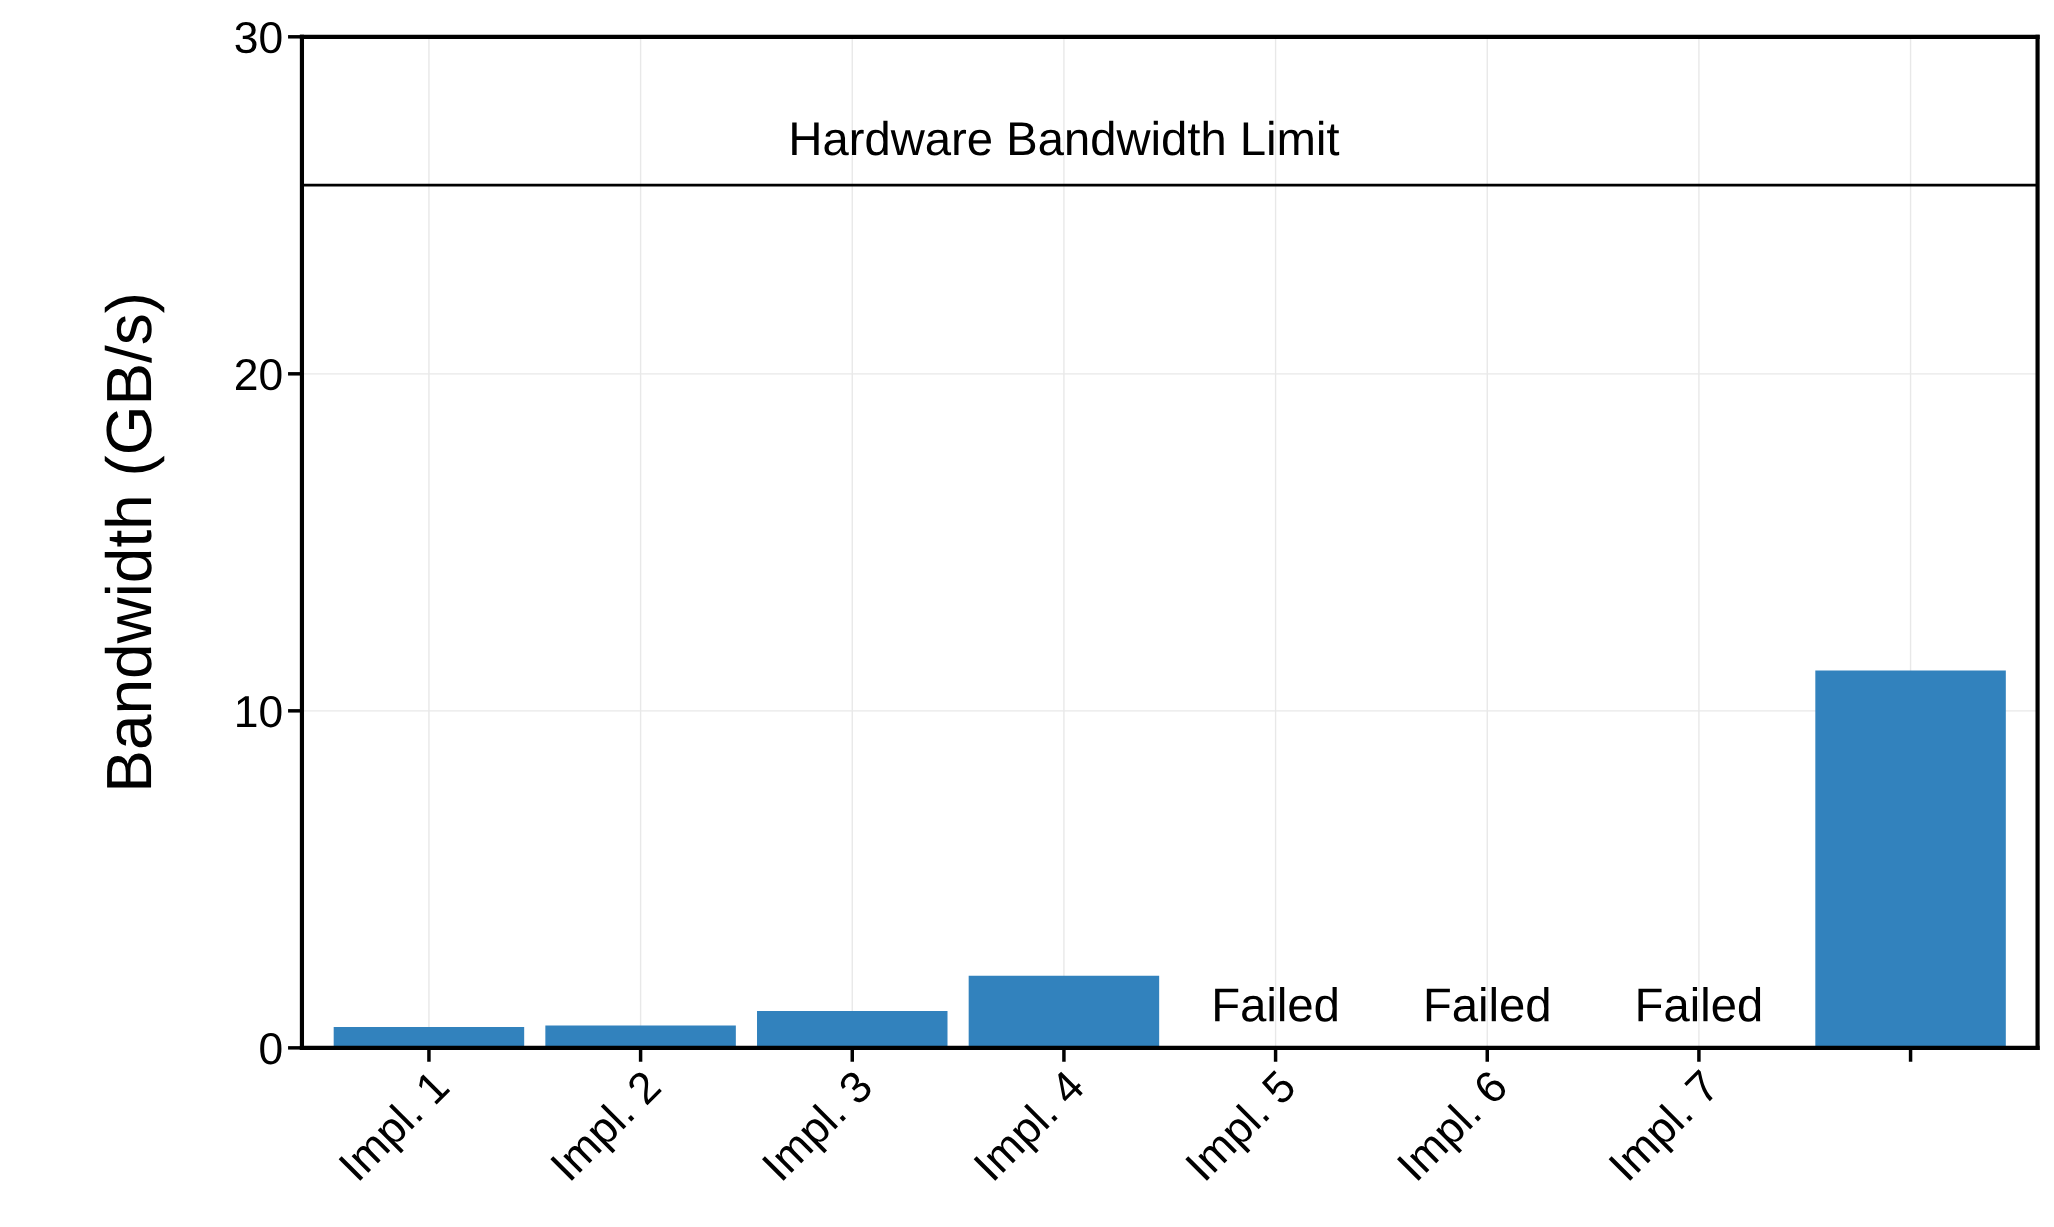  I want to click on y-tick-label: 0, so click(271, 1048).